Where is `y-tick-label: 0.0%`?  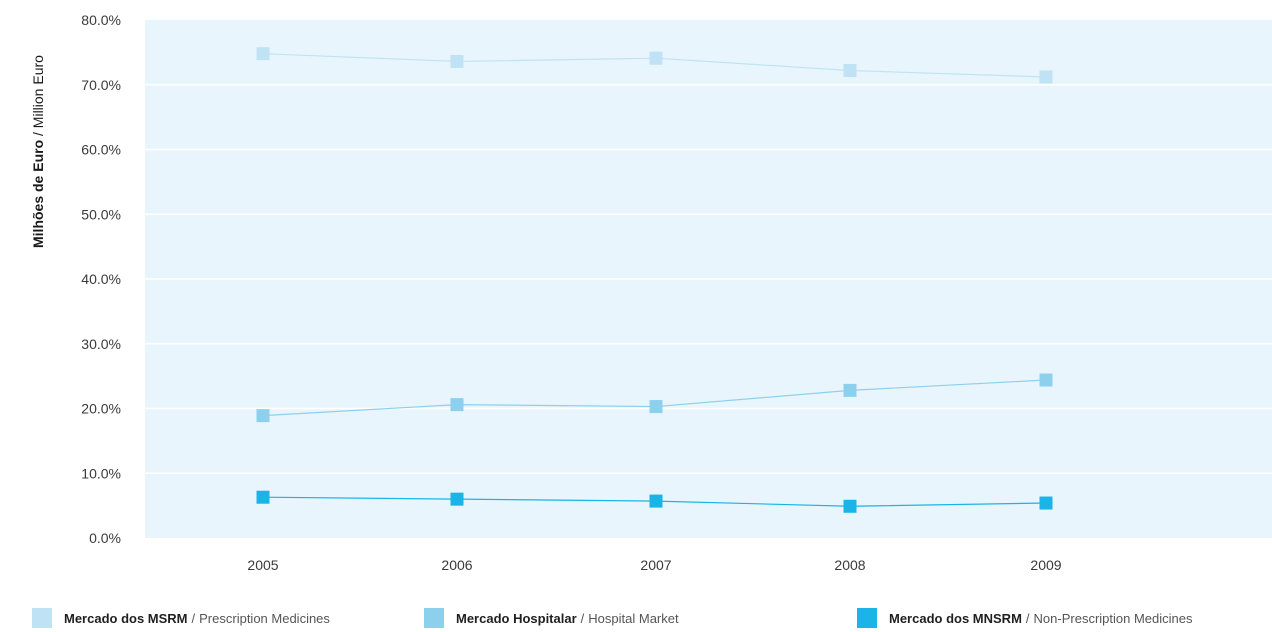
y-tick-label: 0.0% is located at coordinates (105, 538).